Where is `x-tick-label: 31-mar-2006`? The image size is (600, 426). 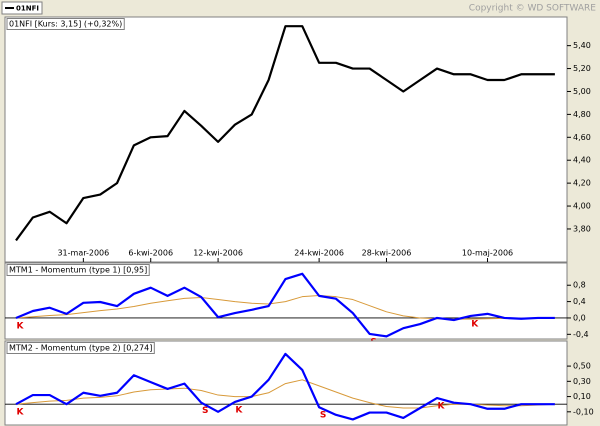
x-tick-label: 31-mar-2006 is located at coordinates (83, 253).